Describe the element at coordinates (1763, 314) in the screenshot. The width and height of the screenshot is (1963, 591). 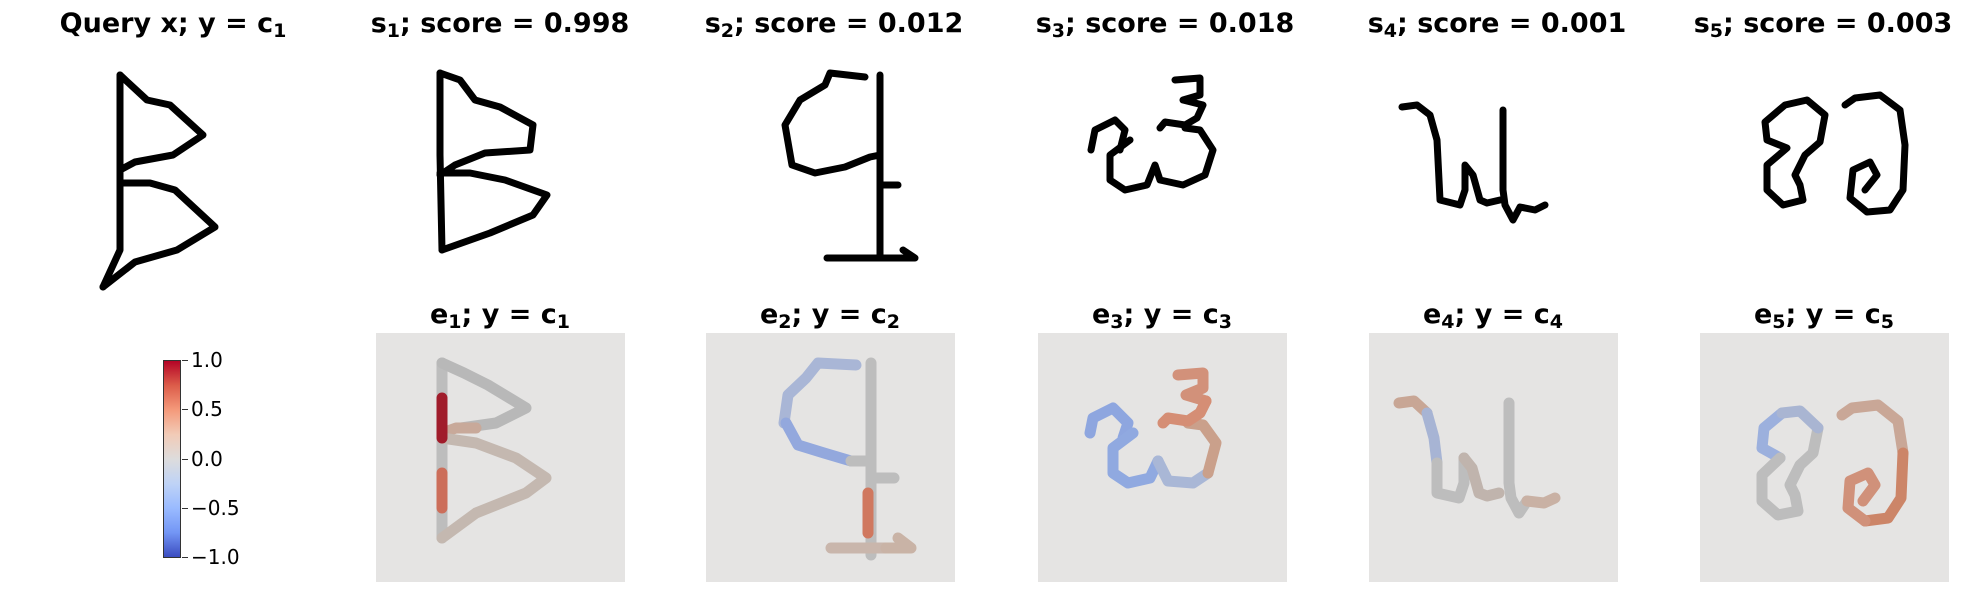
I see `explanation-5-title-e: e` at that location.